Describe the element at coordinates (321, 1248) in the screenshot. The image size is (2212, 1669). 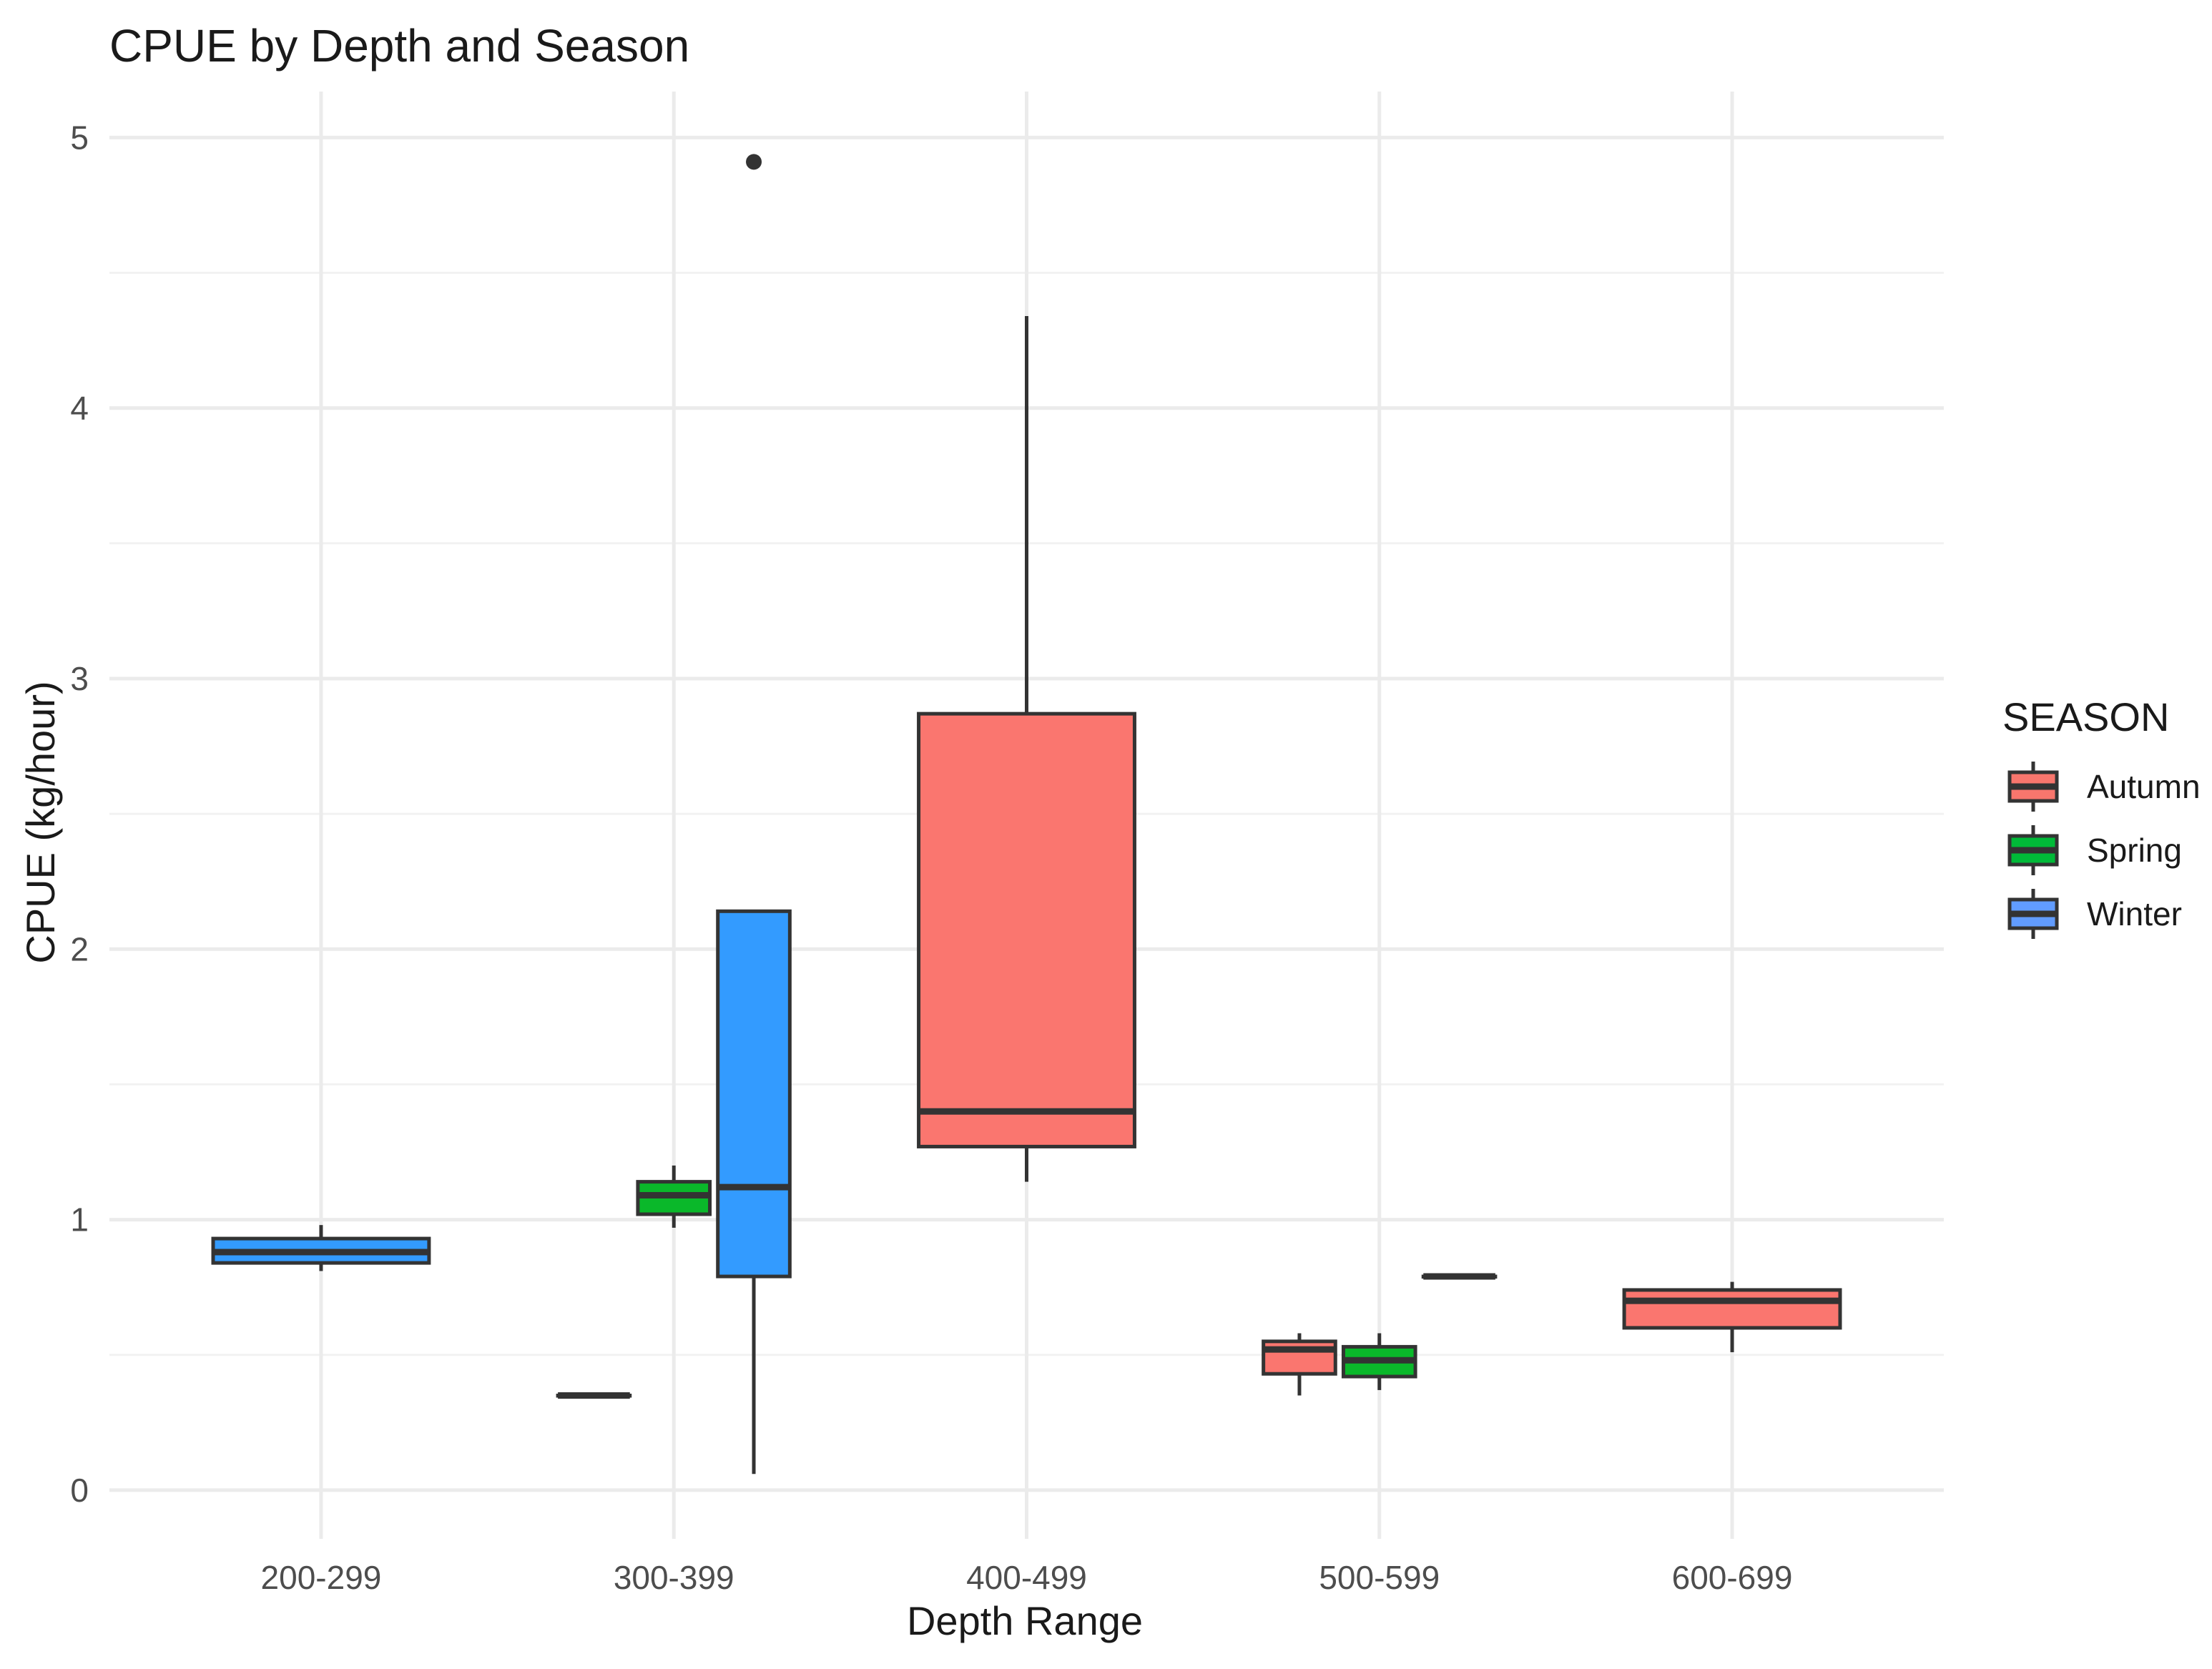
I see `box-200-299-winter` at that location.